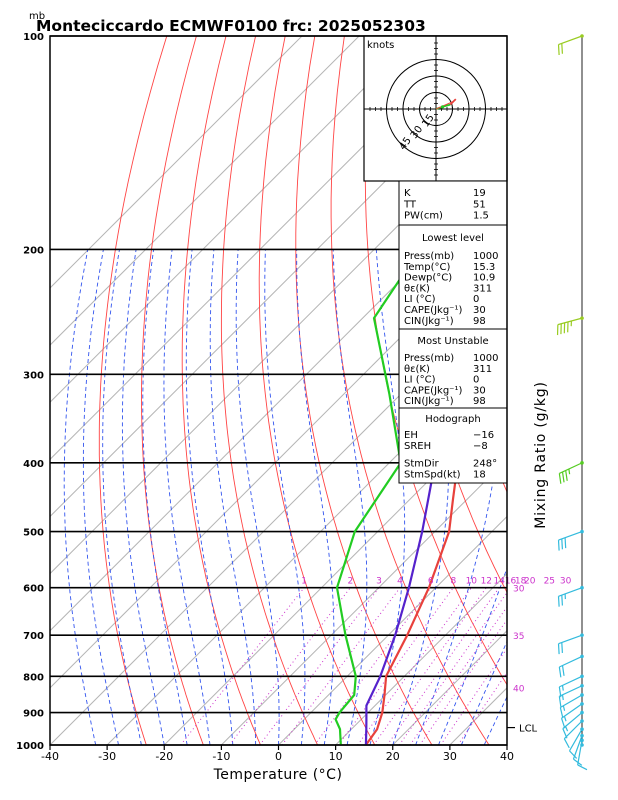 This screenshot has width=618, height=800. What do you see at coordinates (521, 582) in the screenshot?
I see `mixing-ratio-label: 18` at bounding box center [521, 582].